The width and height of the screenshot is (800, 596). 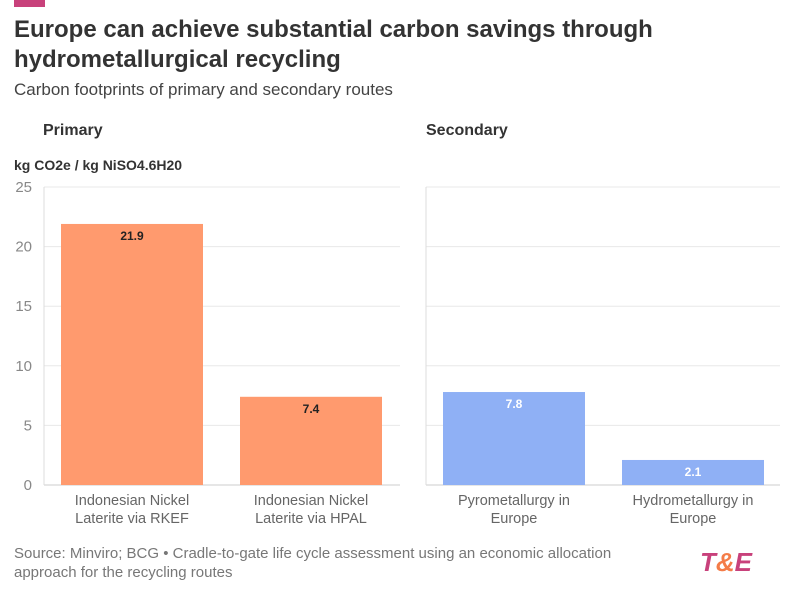 I want to click on y-tick-label: 0, so click(x=28, y=485).